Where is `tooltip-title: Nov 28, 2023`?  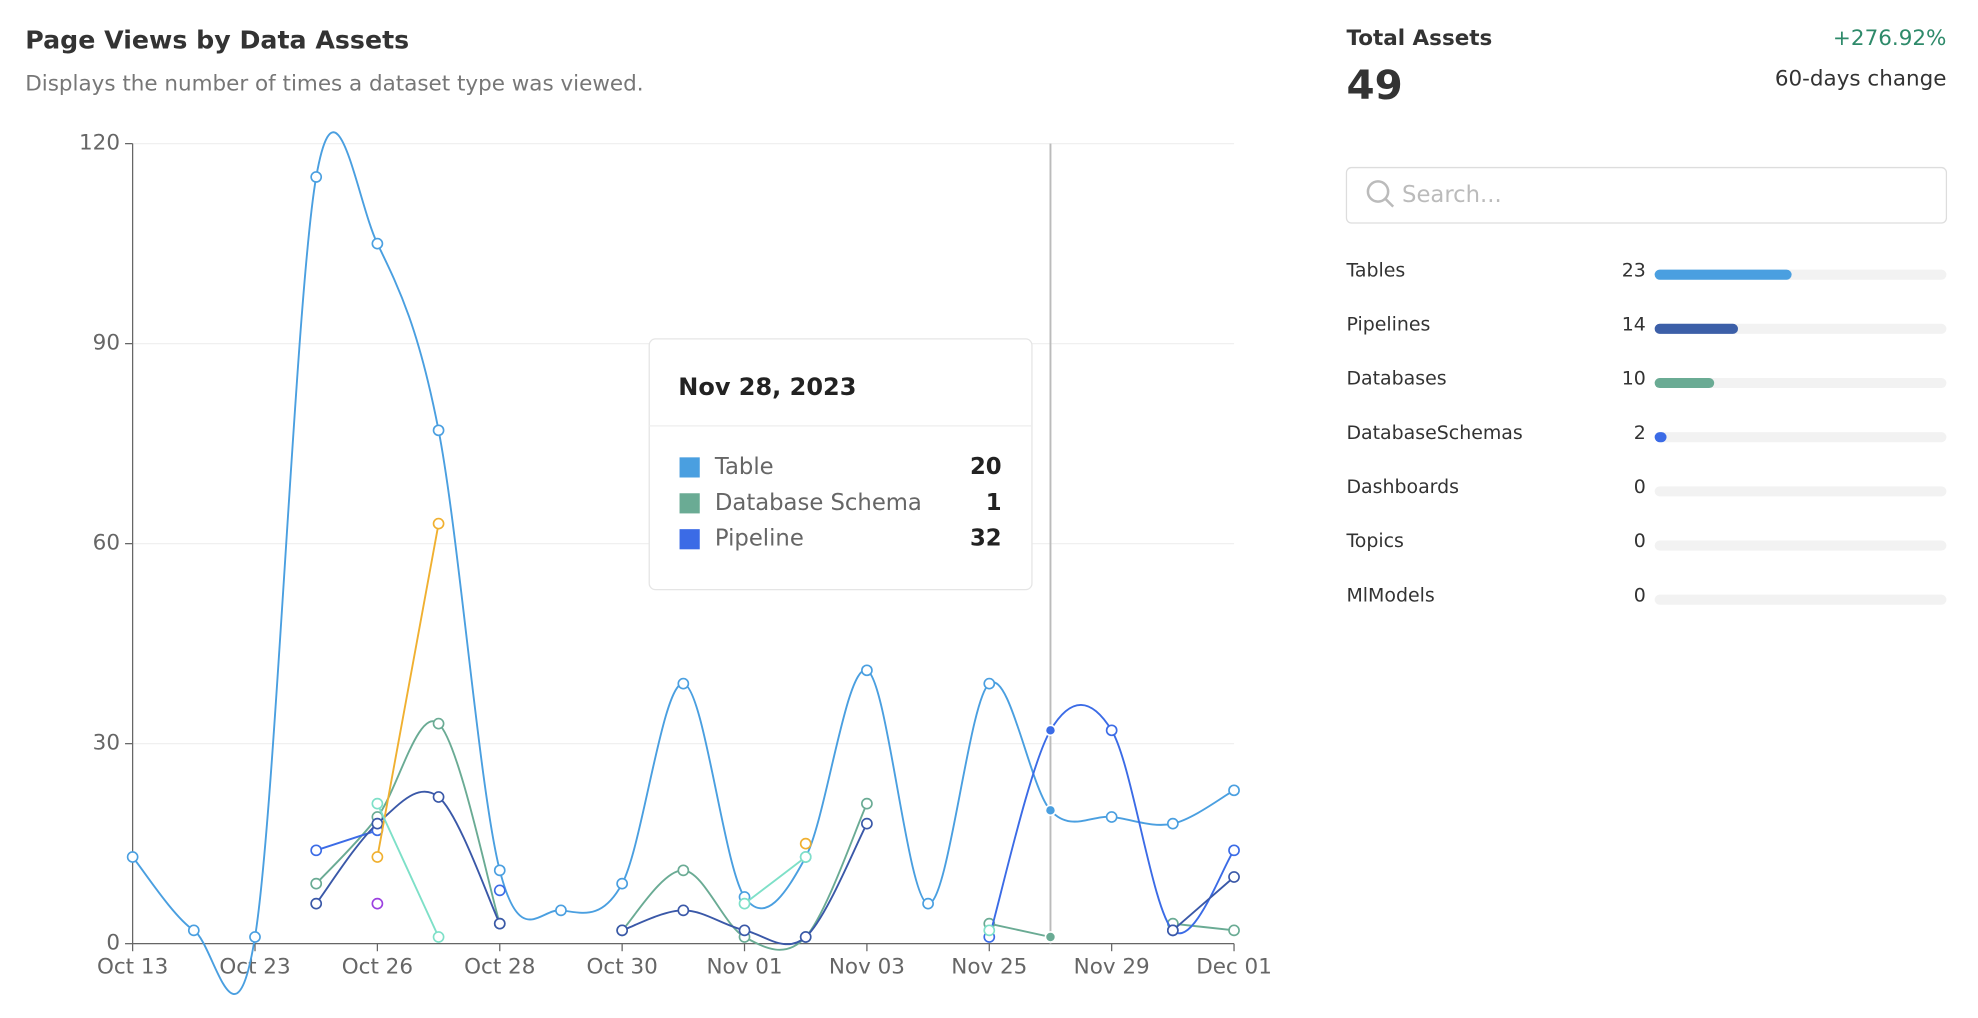 tooltip-title: Nov 28, 2023 is located at coordinates (767, 387).